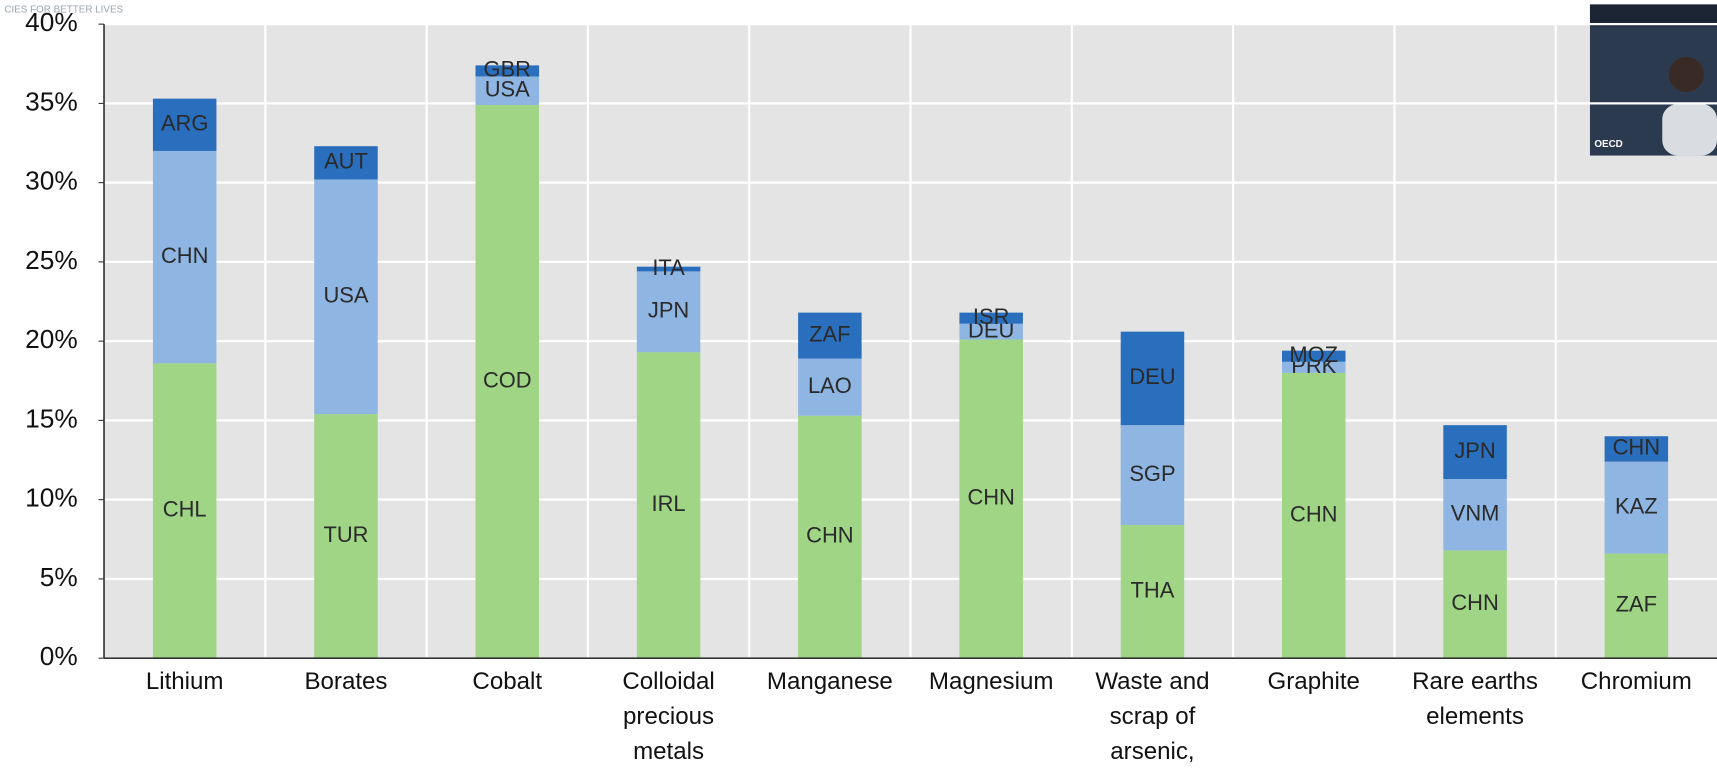 The image size is (1717, 771). I want to click on segment-label: AUT, so click(346, 161).